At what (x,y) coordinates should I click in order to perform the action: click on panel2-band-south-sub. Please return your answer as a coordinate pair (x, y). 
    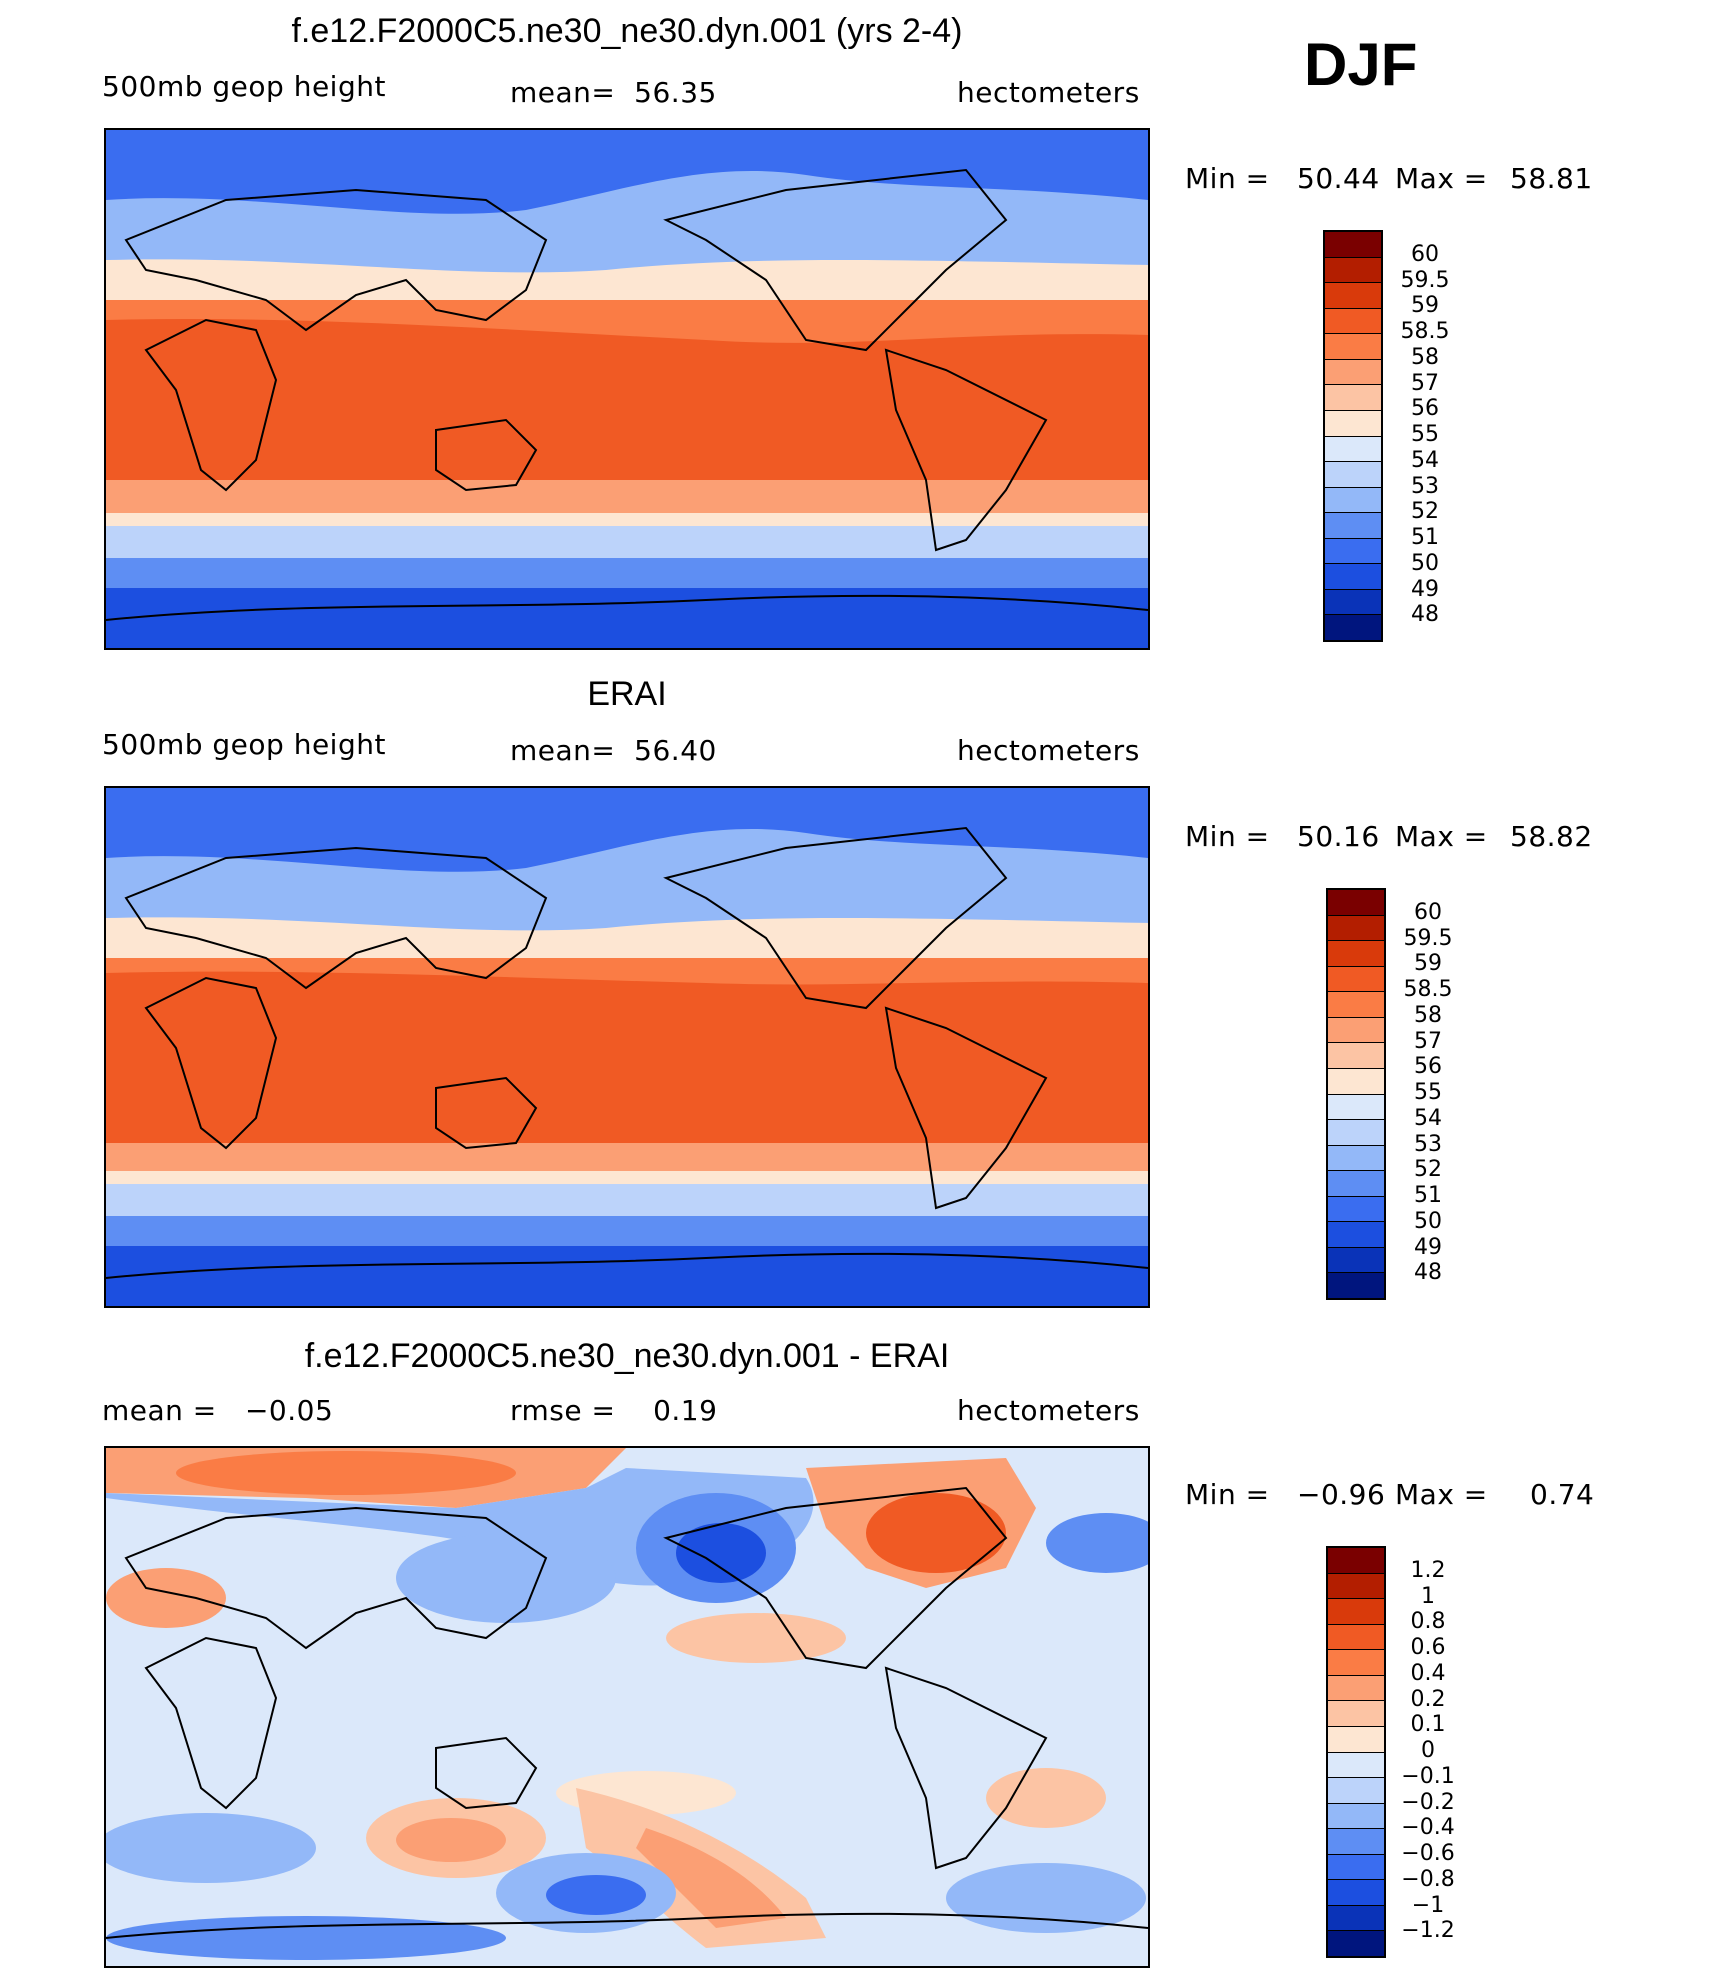
    Looking at the image, I should click on (627, 1158).